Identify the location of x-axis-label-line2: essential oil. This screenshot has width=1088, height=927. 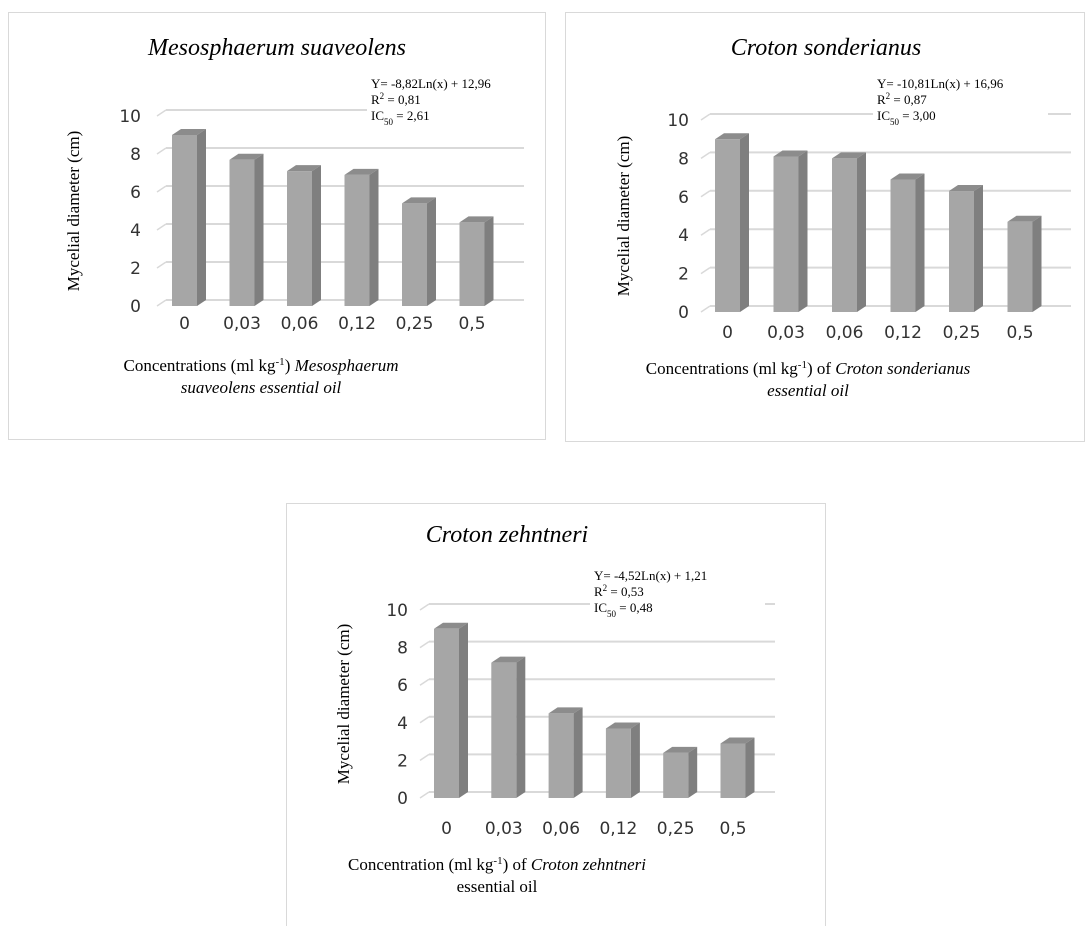
(808, 390).